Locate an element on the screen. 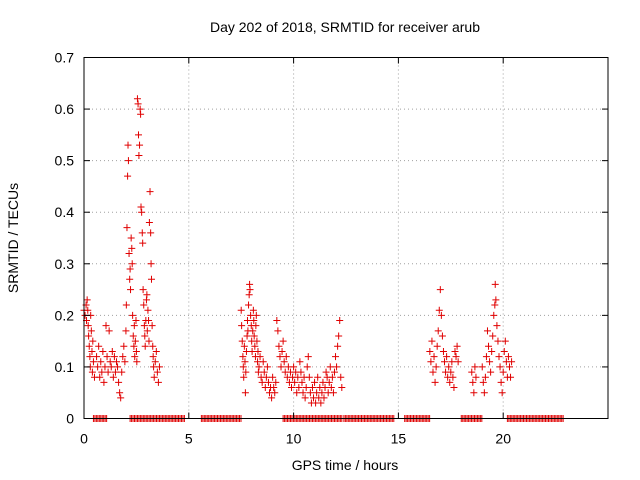 The width and height of the screenshot is (640, 480). y-axis-label: SRMTID / TECUs is located at coordinates (13, 238).